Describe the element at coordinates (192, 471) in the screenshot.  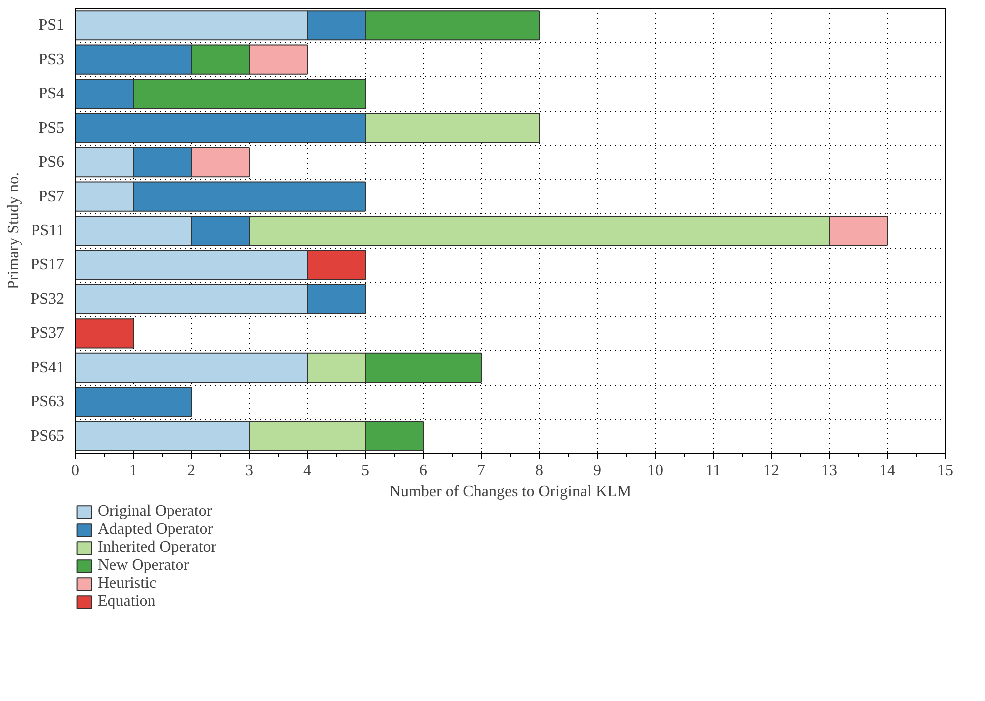
I see `x-tick-label: 2` at that location.